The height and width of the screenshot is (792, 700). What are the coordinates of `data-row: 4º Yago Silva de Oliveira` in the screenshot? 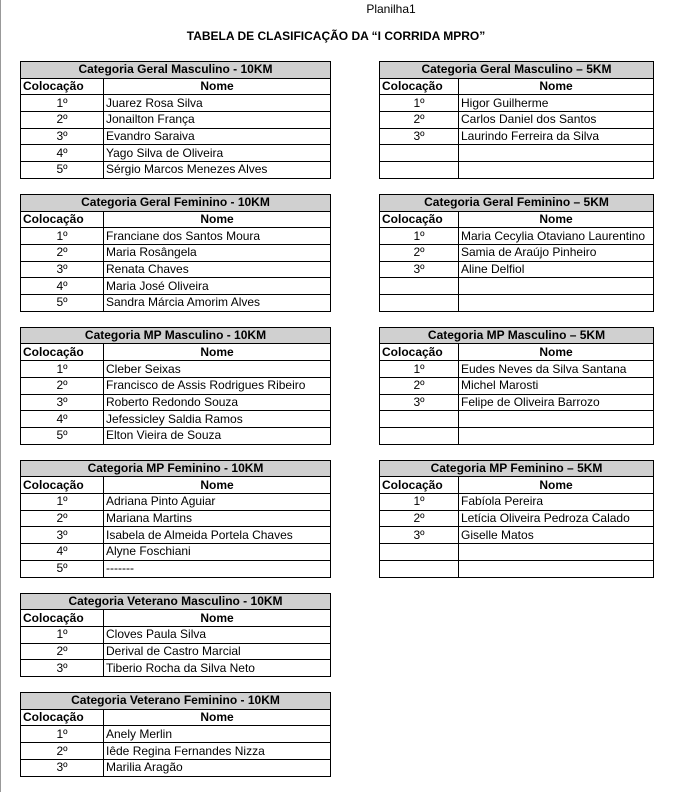 It's located at (175, 153).